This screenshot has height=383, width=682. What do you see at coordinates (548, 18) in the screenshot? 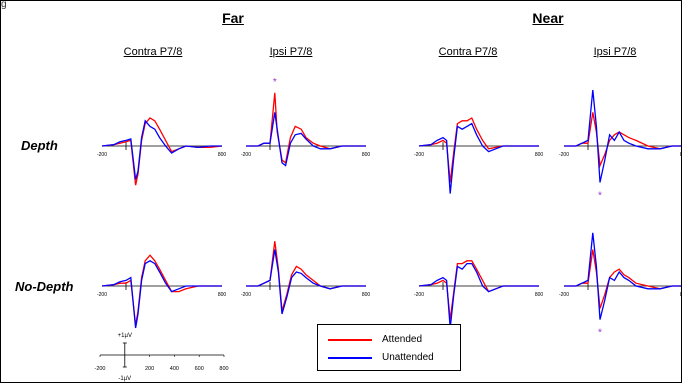
I see `group-title-near: Near` at bounding box center [548, 18].